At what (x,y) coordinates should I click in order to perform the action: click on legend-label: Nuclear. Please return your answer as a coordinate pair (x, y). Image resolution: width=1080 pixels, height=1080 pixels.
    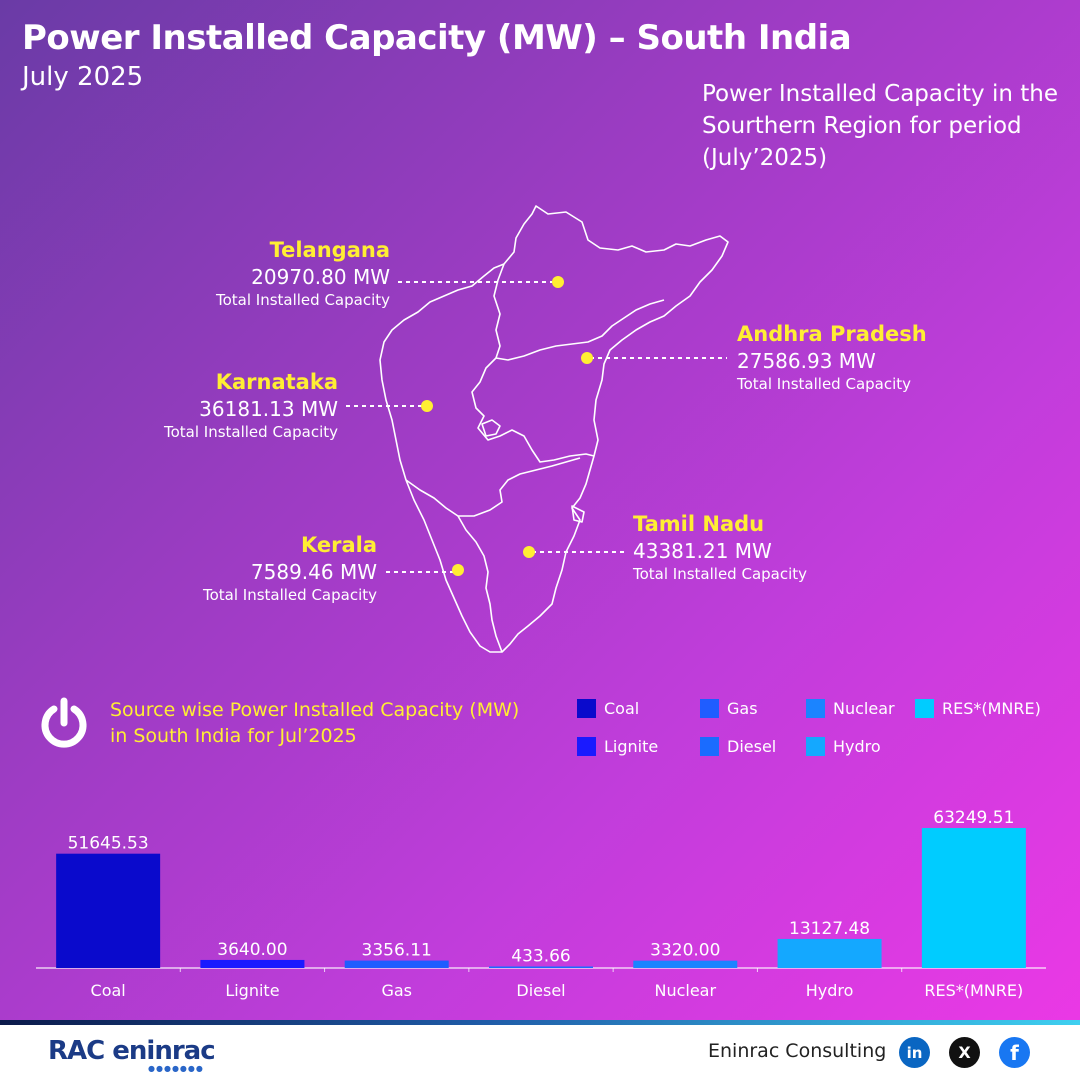
    Looking at the image, I should click on (864, 708).